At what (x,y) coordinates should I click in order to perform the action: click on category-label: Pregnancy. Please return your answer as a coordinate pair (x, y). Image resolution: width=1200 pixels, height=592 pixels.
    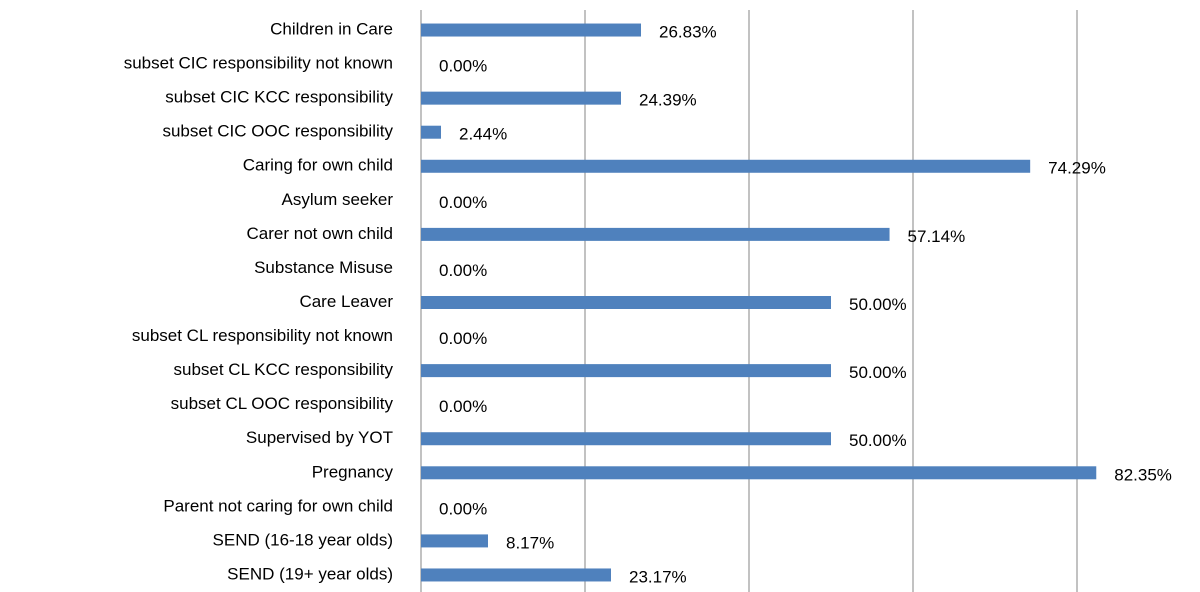
    Looking at the image, I should click on (353, 471).